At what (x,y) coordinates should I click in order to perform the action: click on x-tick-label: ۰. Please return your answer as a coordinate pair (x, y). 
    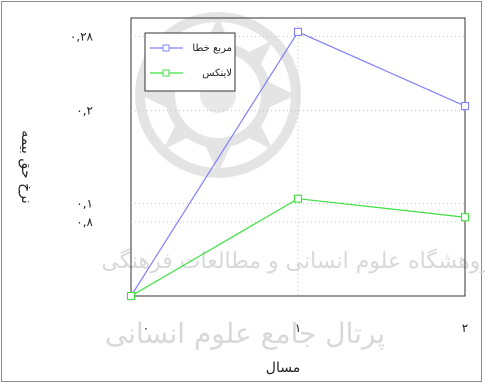
    Looking at the image, I should click on (146, 328).